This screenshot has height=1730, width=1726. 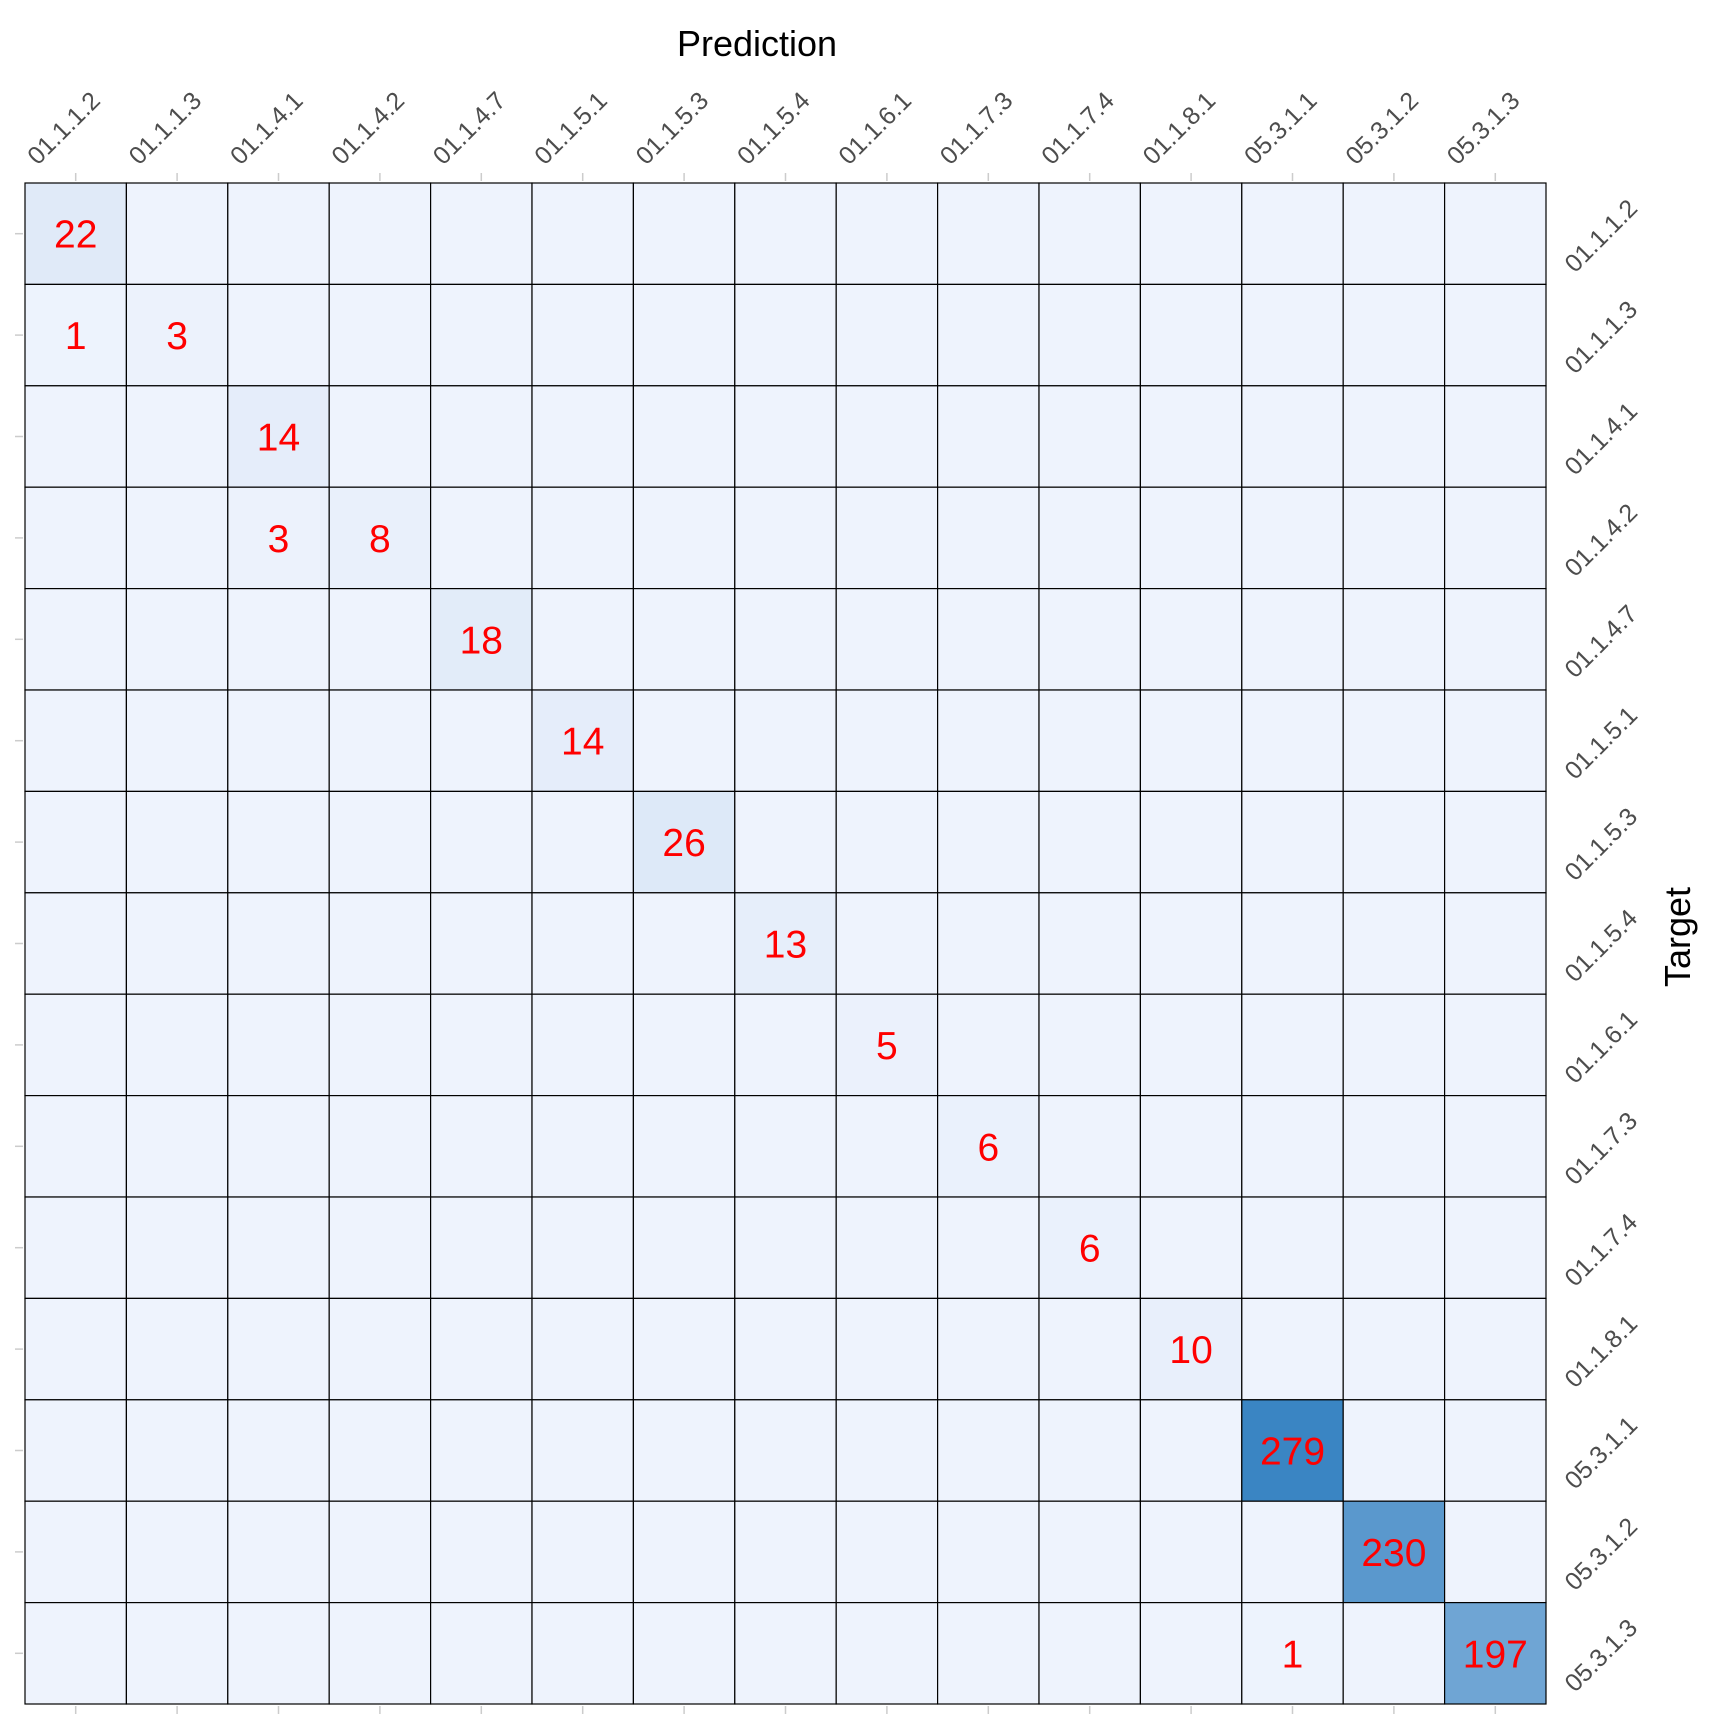 What do you see at coordinates (683, 843) in the screenshot?
I see `cell-value-label: 26` at bounding box center [683, 843].